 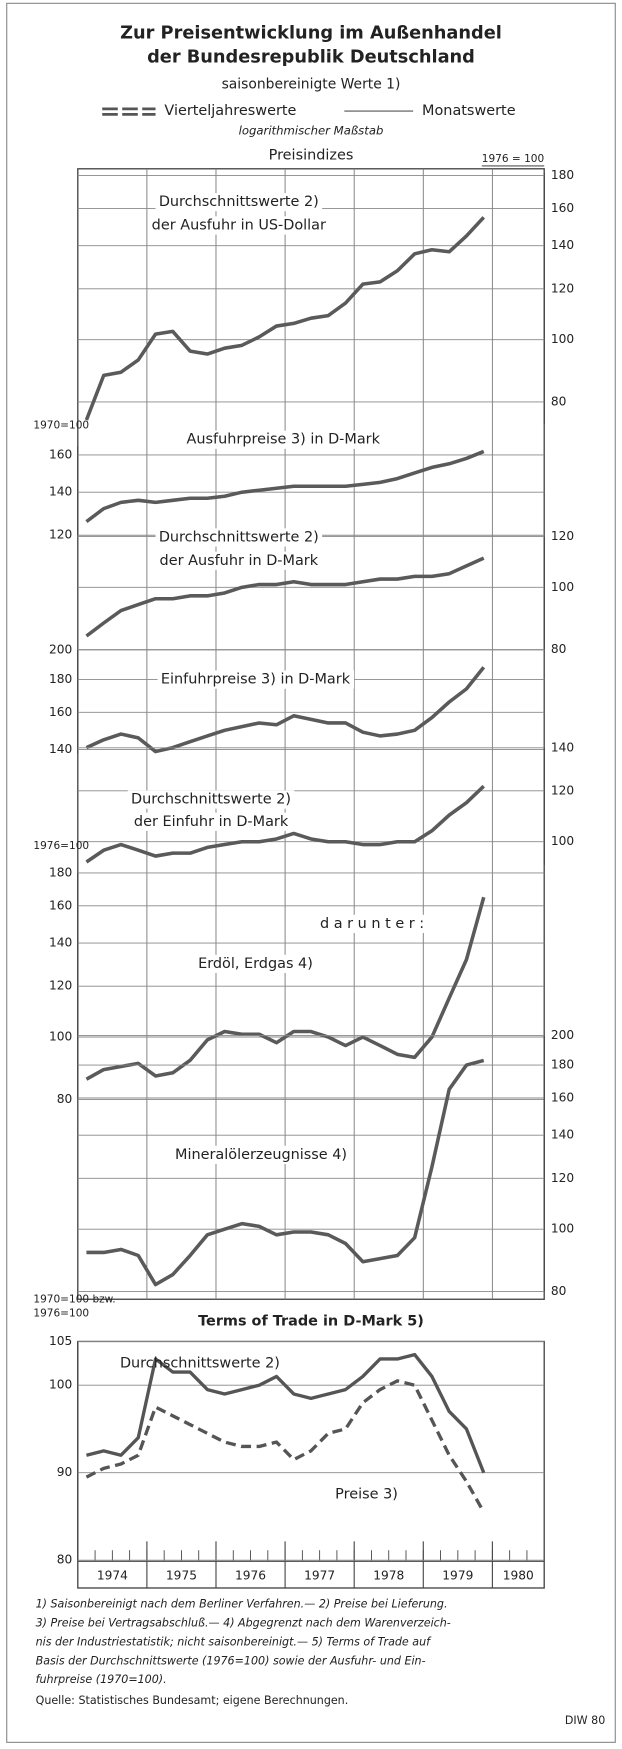 I want to click on panel-title: Einfuhrpreise 3) in D-Mark, so click(x=256, y=680).